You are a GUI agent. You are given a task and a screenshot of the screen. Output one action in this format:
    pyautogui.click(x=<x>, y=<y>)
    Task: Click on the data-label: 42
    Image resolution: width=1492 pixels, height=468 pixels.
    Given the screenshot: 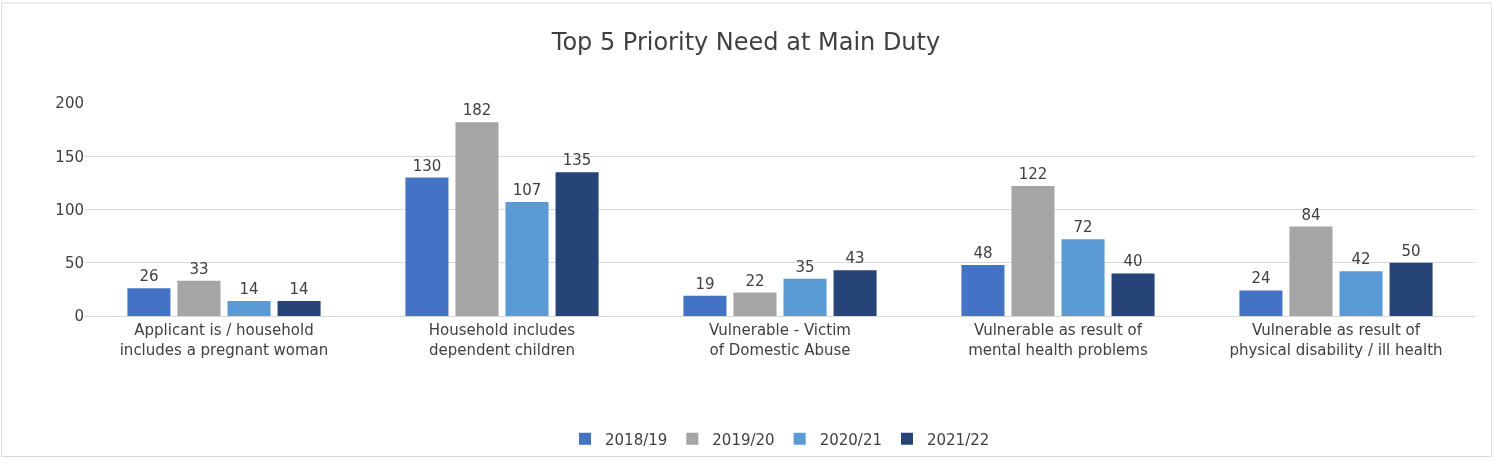 What is the action you would take?
    pyautogui.click(x=1361, y=259)
    